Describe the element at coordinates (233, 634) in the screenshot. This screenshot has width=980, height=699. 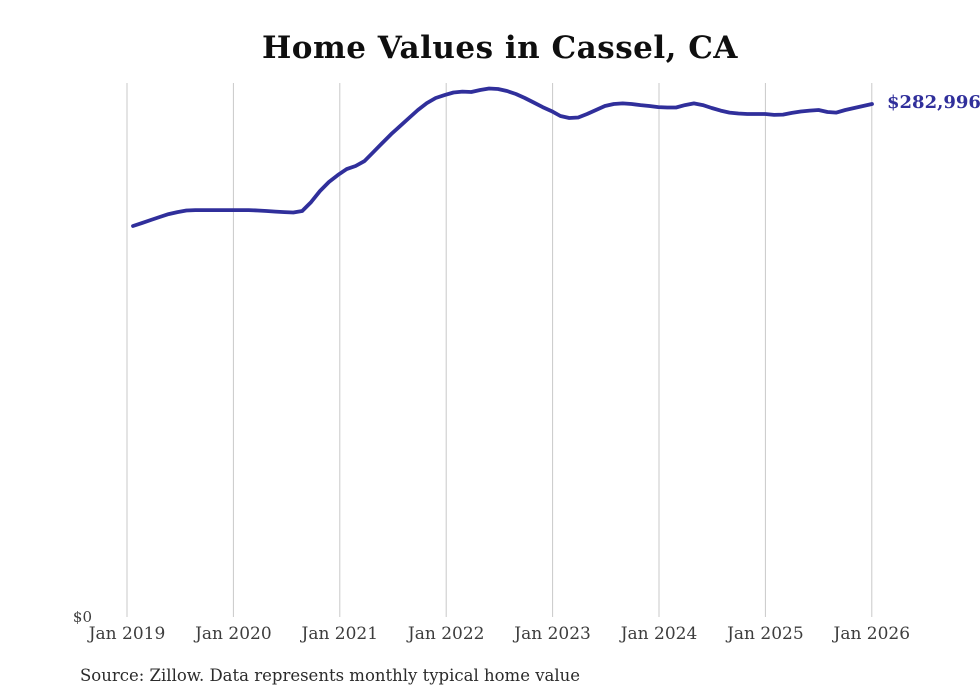
I see `x-tick-label-jan-2020: Jan 2020` at that location.